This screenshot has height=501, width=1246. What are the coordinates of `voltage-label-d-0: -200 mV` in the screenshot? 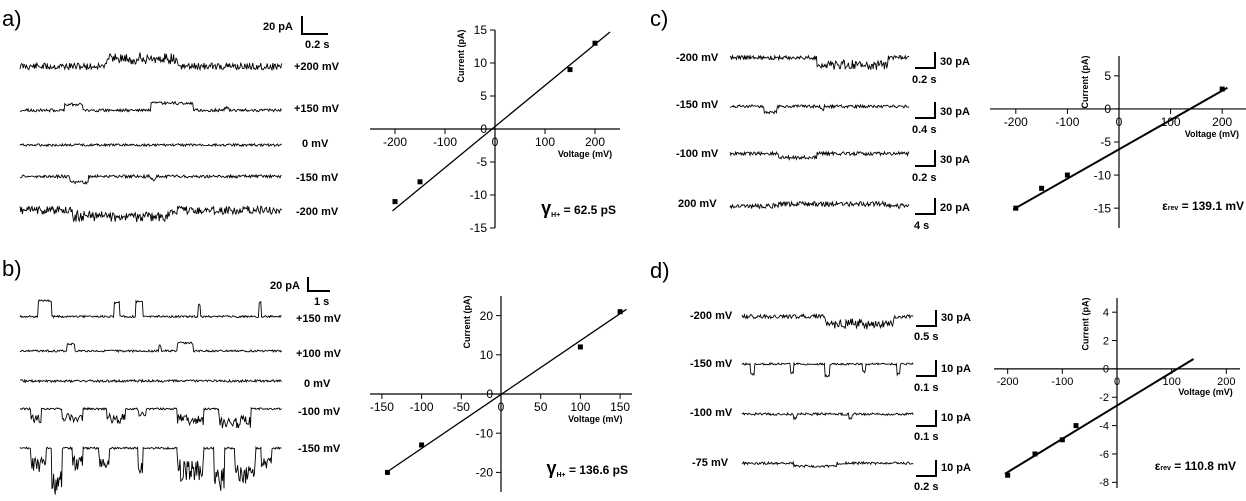 It's located at (711, 316).